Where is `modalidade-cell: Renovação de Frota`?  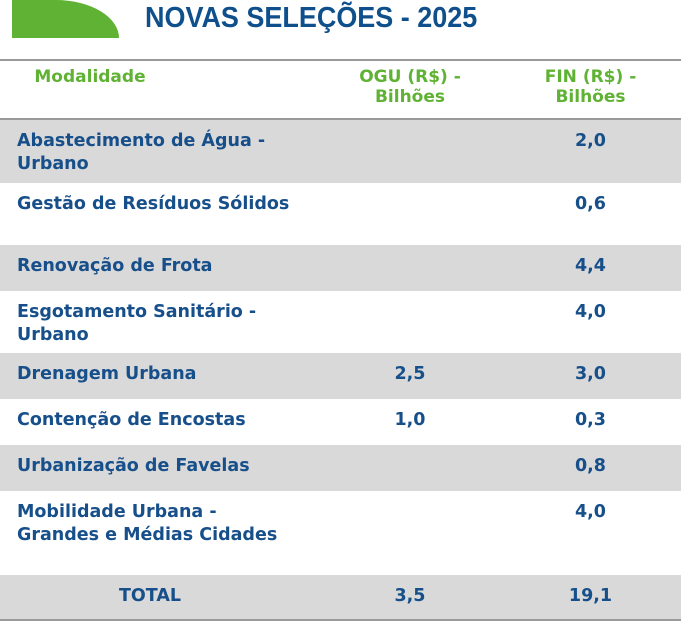 modalidade-cell: Renovação de Frota is located at coordinates (160, 268).